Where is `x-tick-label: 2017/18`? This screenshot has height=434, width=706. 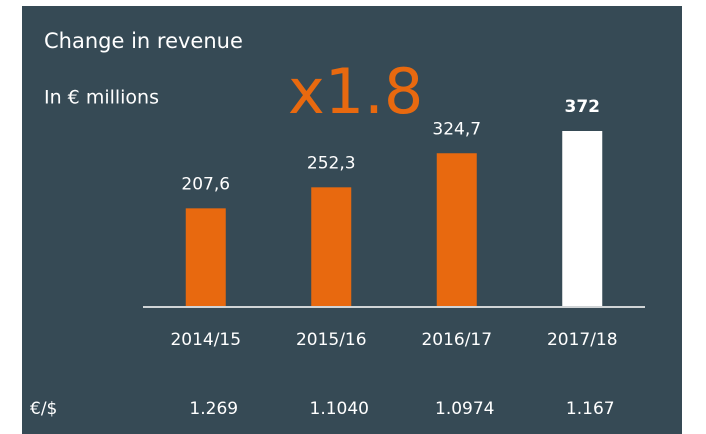 x-tick-label: 2017/18 is located at coordinates (582, 340).